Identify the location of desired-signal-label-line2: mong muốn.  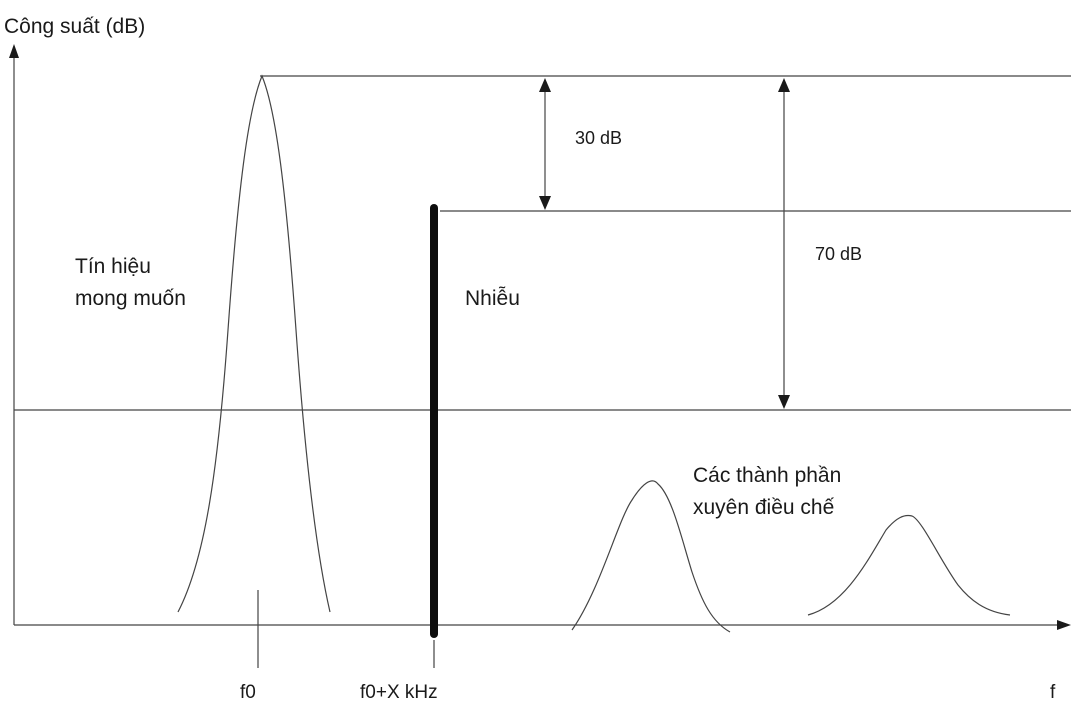
(130, 298).